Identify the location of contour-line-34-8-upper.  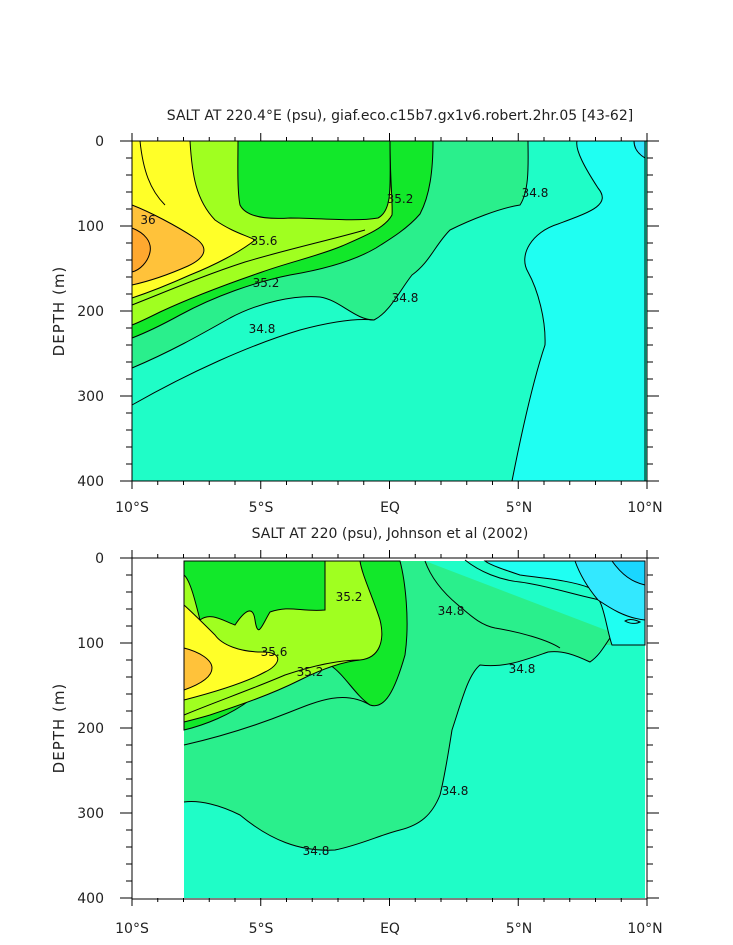
(492, 604).